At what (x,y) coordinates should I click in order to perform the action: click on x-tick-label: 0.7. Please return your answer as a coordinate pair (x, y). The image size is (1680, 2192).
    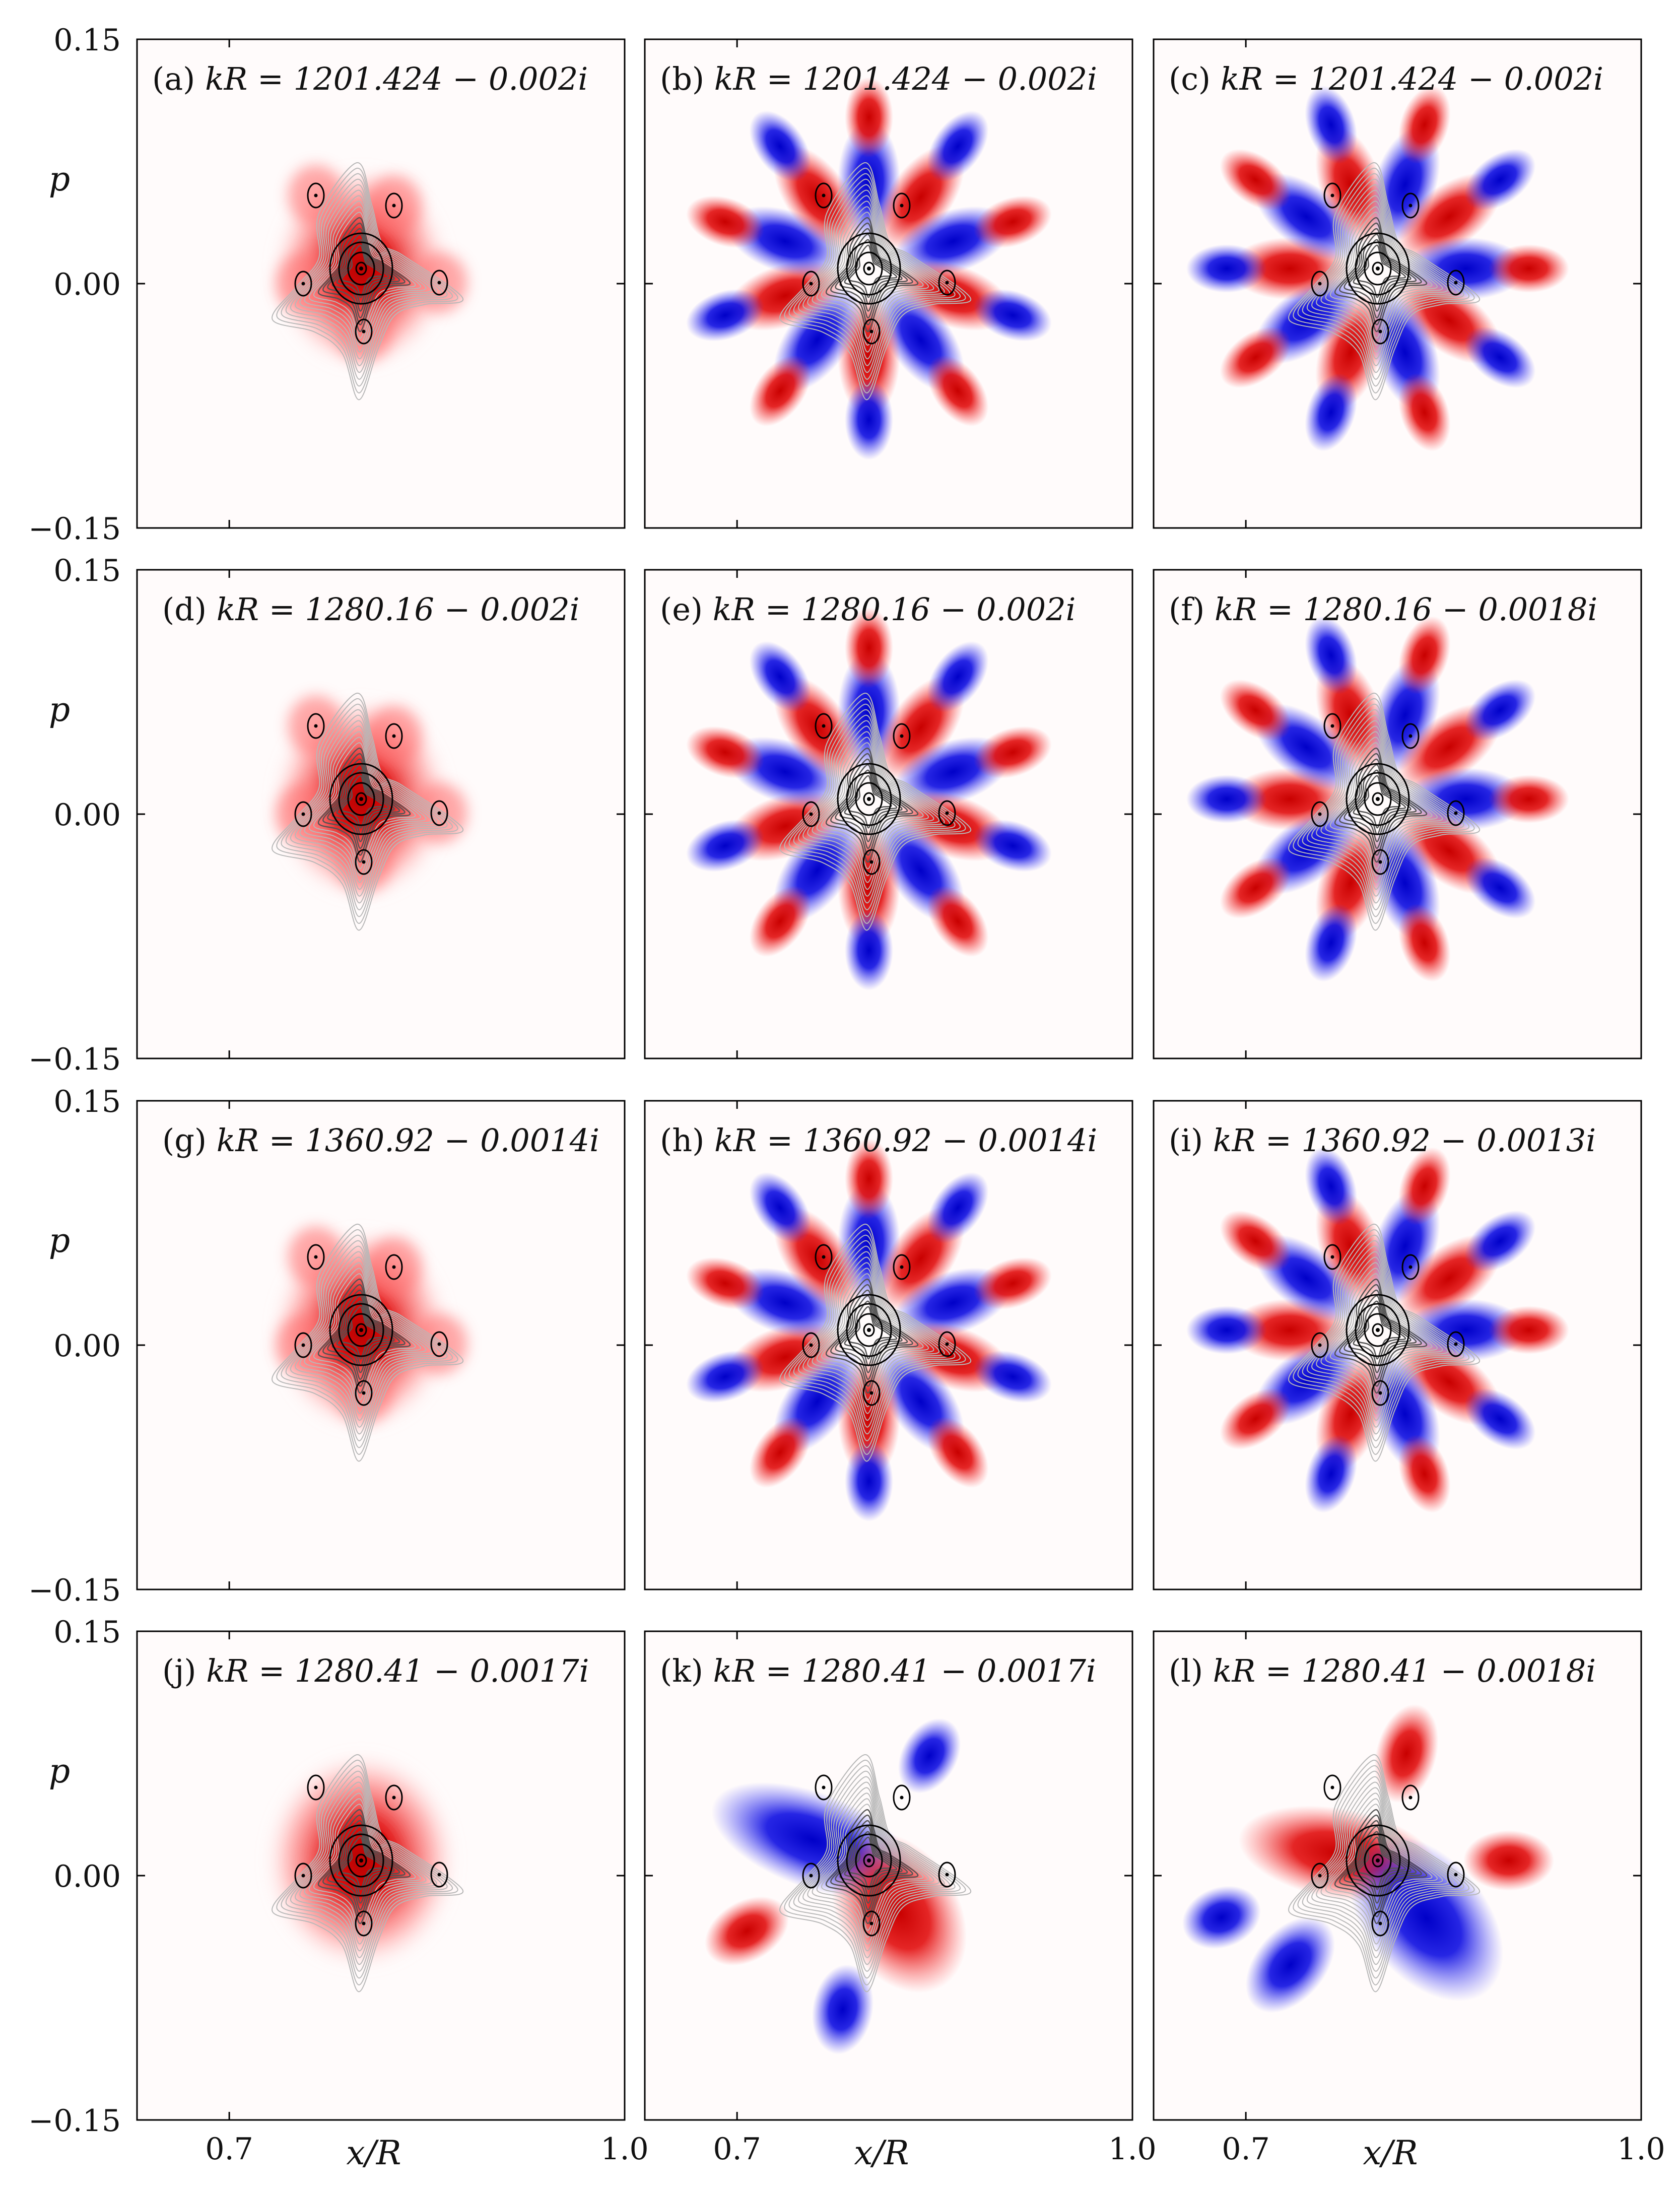
    Looking at the image, I should click on (737, 2149).